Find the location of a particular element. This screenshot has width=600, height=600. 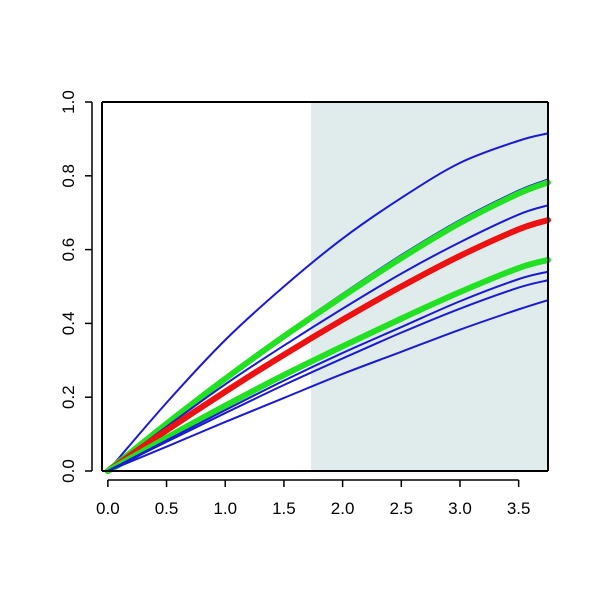

x-tick-label-2: 1.0 is located at coordinates (225, 508).